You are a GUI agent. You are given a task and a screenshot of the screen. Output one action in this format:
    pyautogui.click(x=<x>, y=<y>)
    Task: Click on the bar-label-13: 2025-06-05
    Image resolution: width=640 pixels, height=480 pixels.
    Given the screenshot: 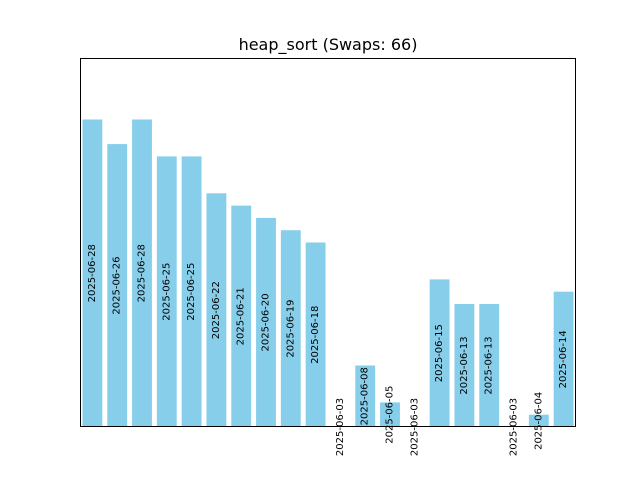 What is the action you would take?
    pyautogui.click(x=390, y=415)
    